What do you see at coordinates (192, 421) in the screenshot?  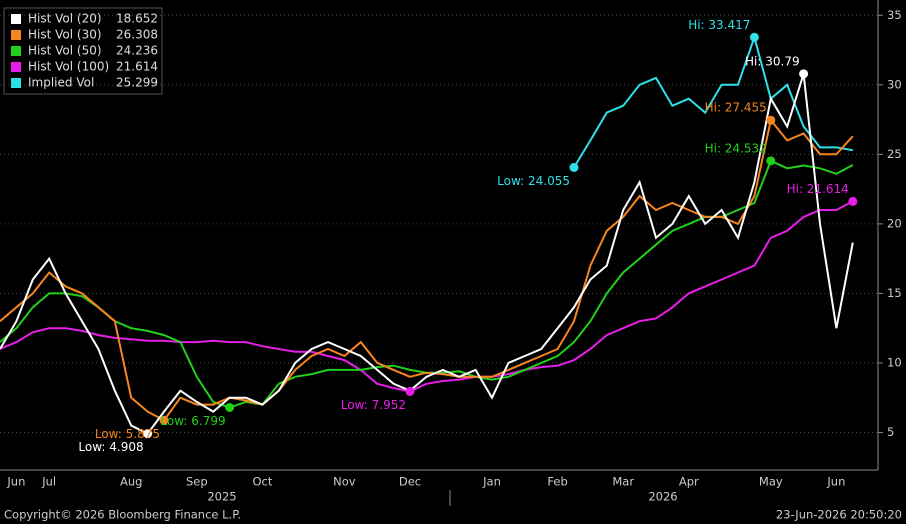 I see `extreme-label: Low: 6.799` at bounding box center [192, 421].